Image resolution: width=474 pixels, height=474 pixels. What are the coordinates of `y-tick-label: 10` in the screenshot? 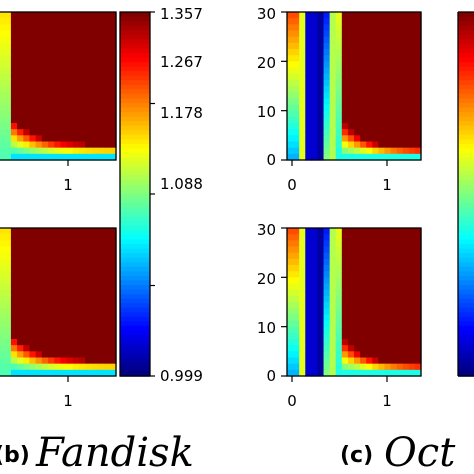 It's located at (266, 328).